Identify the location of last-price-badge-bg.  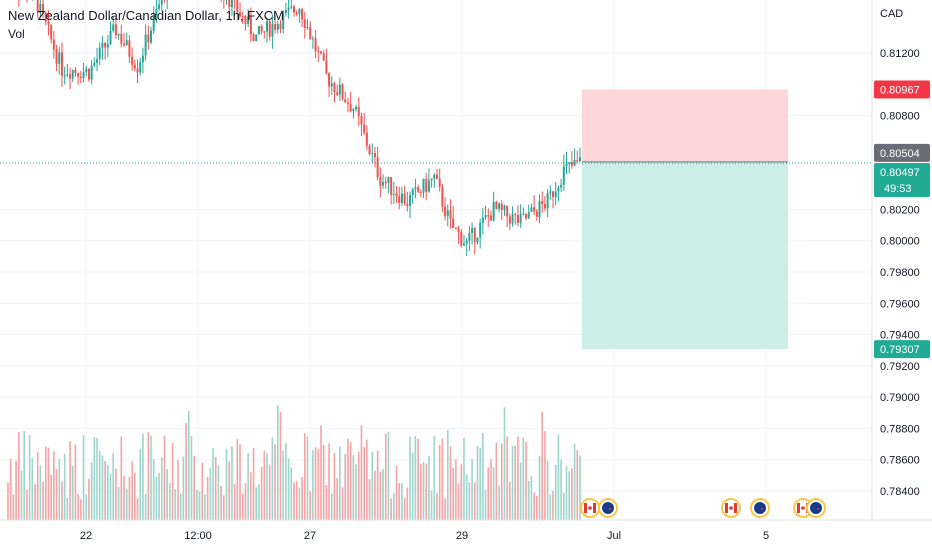
(902, 152).